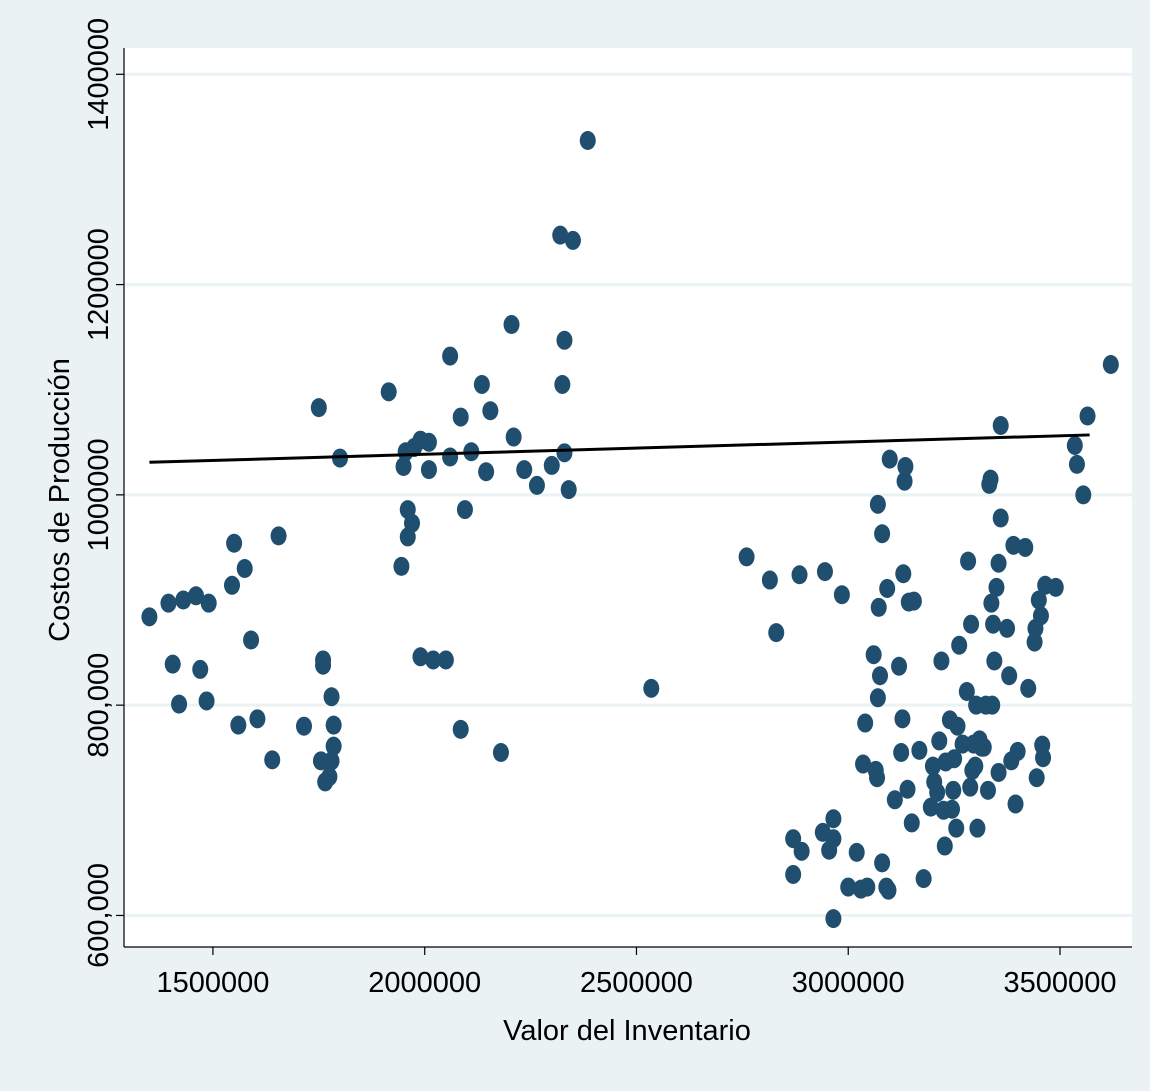 Image resolution: width=1150 pixels, height=1091 pixels. What do you see at coordinates (636, 983) in the screenshot?
I see `x-tick-label: 2500000` at bounding box center [636, 983].